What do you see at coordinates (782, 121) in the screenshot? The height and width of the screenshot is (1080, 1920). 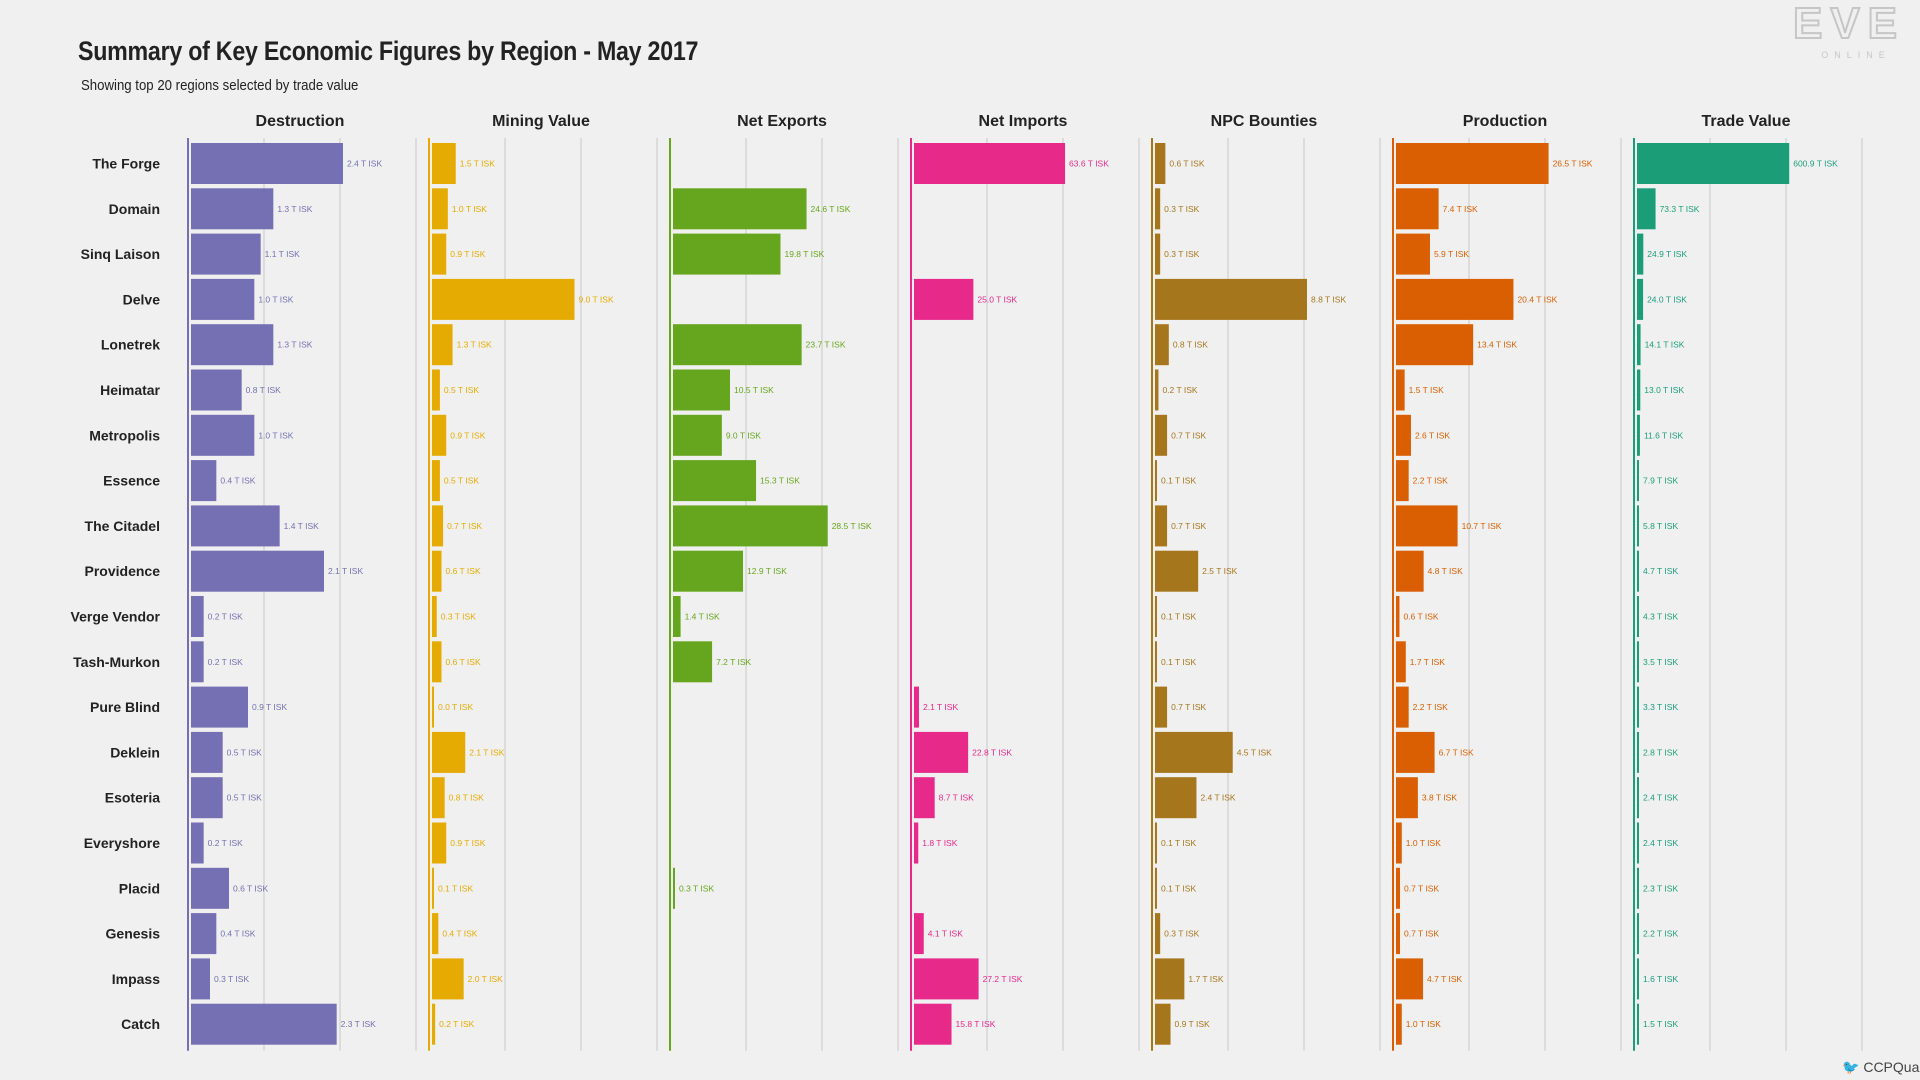 I see `net-exports-panel-title: Net Exports` at bounding box center [782, 121].